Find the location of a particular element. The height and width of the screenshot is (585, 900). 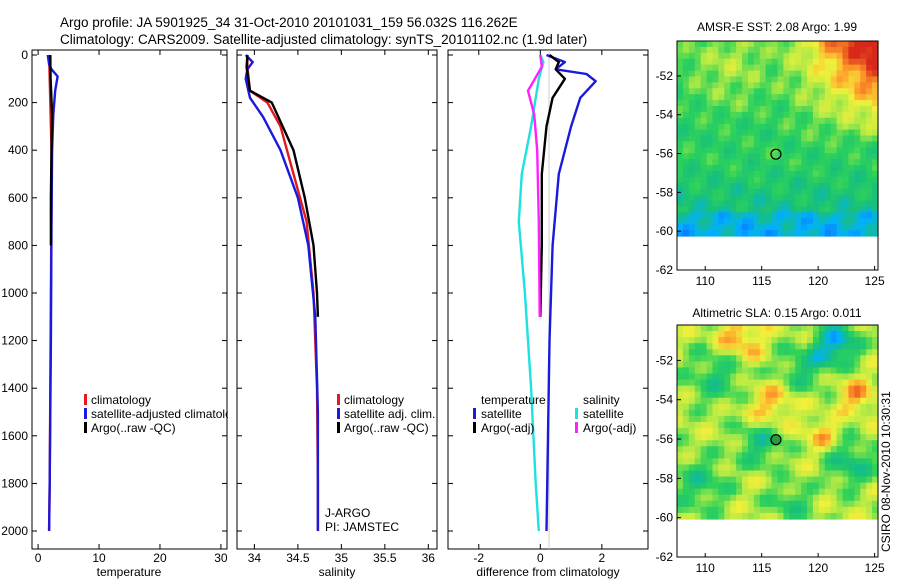

map-y-tick-label: -52 is located at coordinates (665, 76).